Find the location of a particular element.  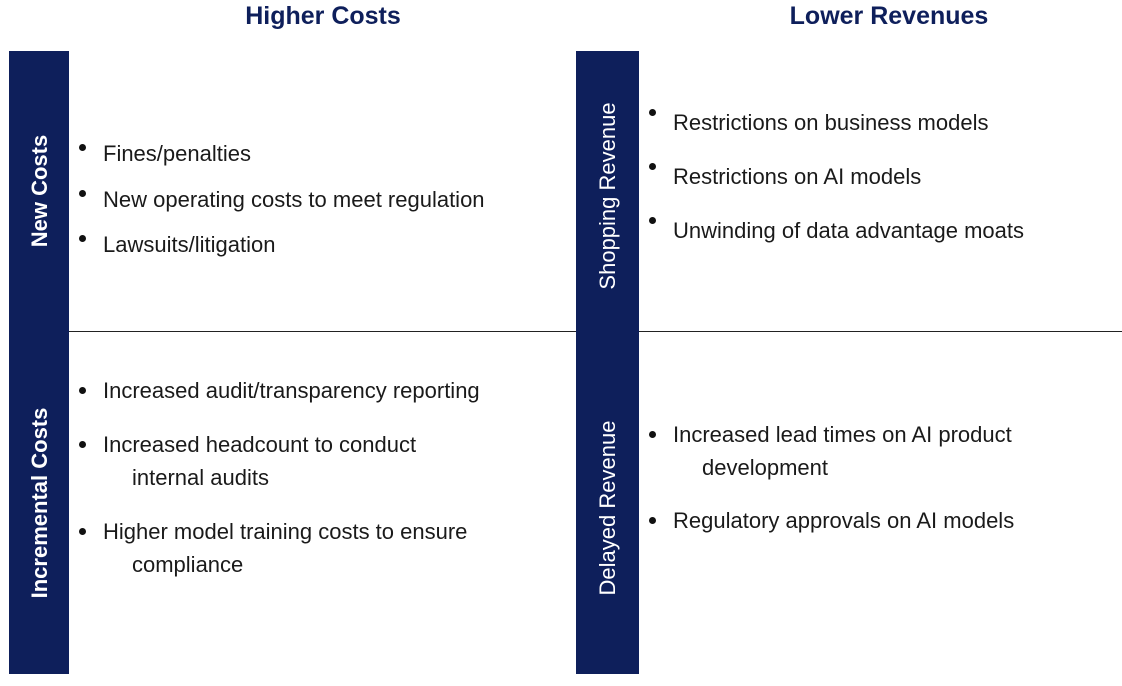

label-shopping-revenue: Shopping Revenue is located at coordinates (607, 196).